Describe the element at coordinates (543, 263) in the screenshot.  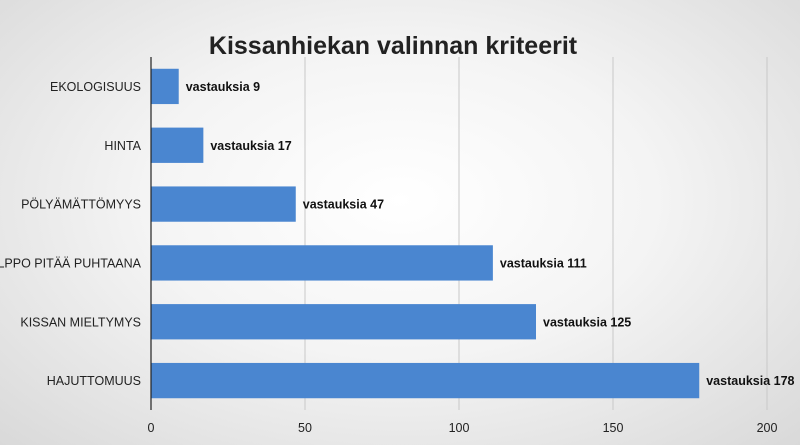
I see `data-label: vastauksia 111` at that location.